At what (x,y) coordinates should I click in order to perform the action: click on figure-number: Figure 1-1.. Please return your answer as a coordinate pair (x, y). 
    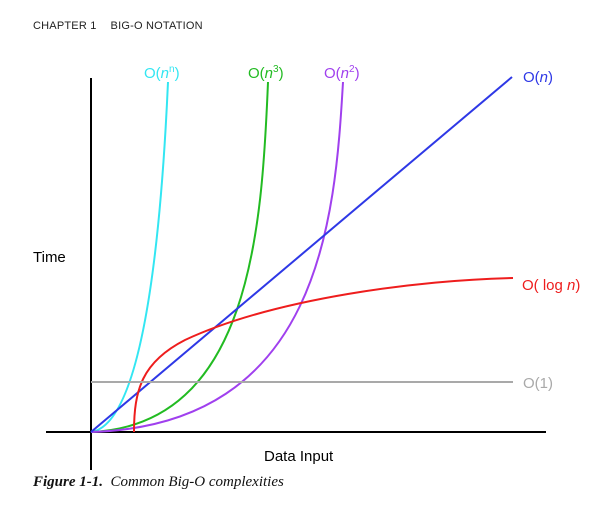
    Looking at the image, I should click on (68, 482).